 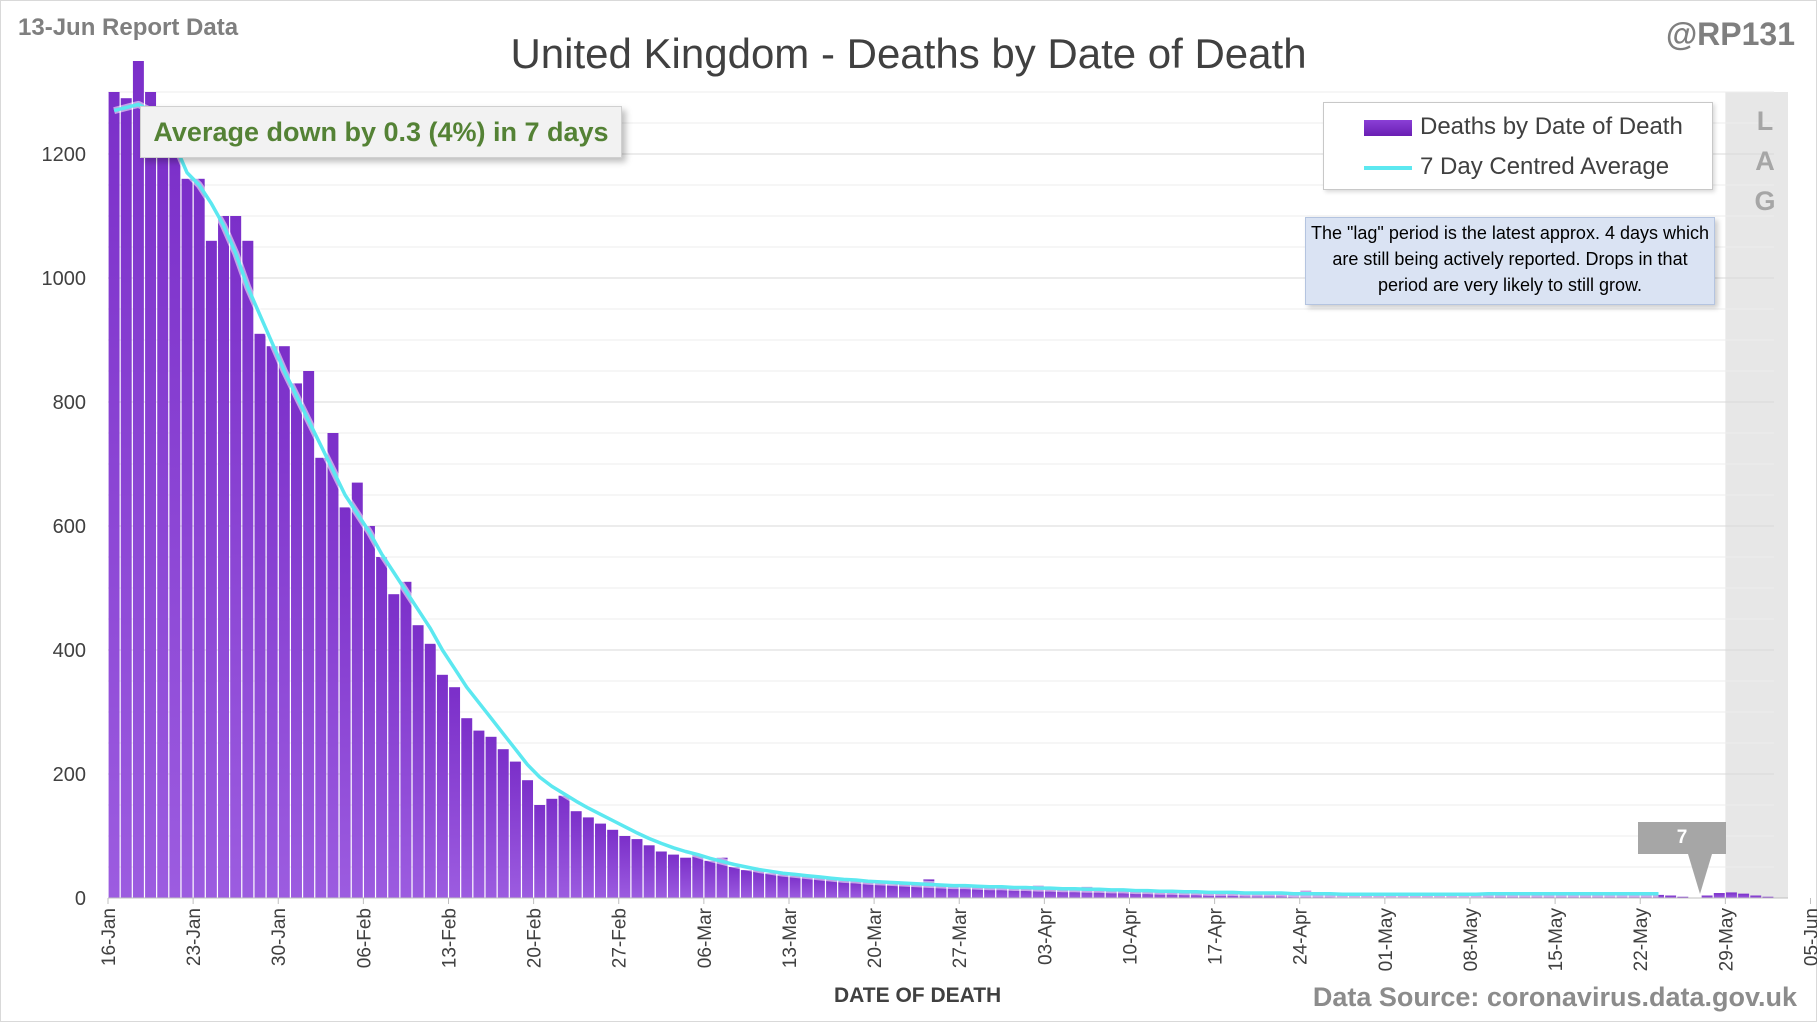 What do you see at coordinates (1045, 936) in the screenshot?
I see `x-tick-label: 03-Apr` at bounding box center [1045, 936].